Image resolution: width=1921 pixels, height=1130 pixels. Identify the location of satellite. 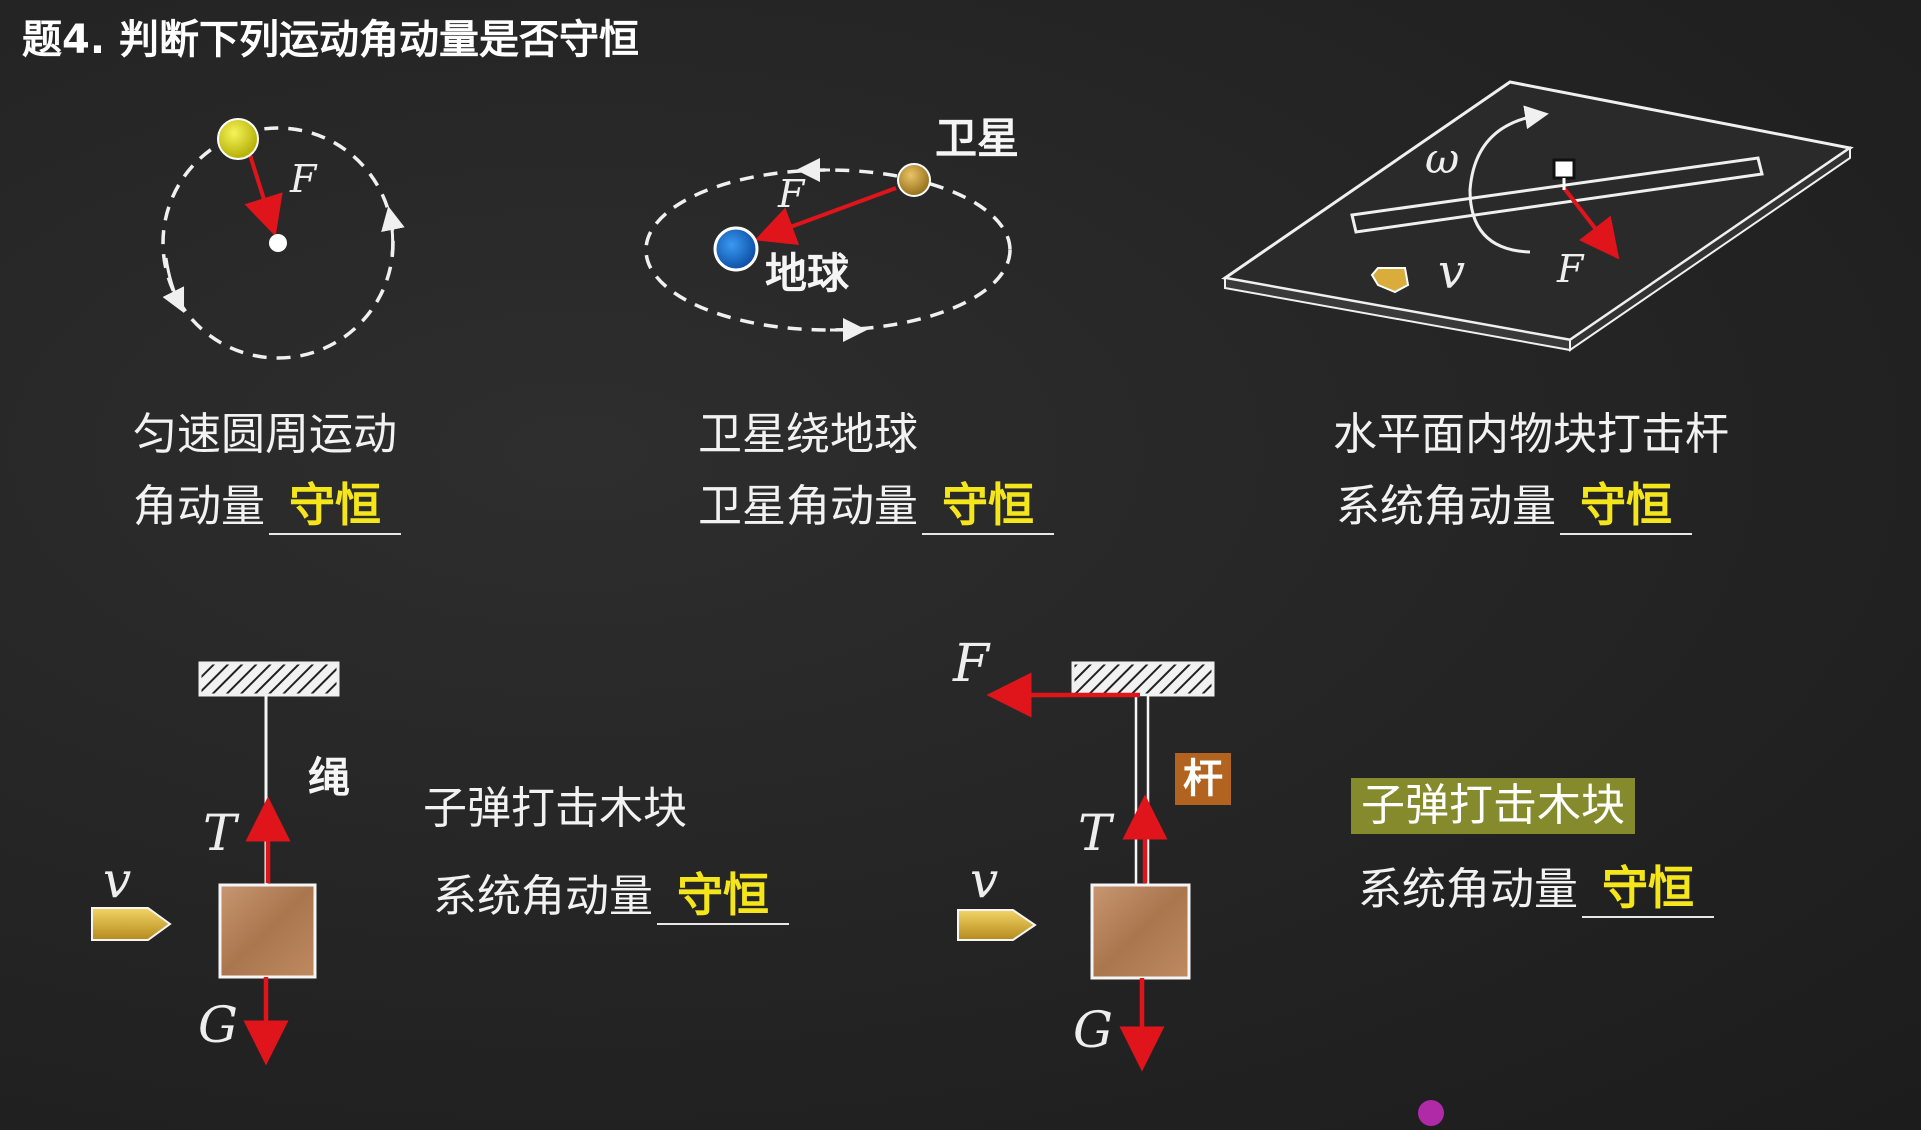
(914, 180).